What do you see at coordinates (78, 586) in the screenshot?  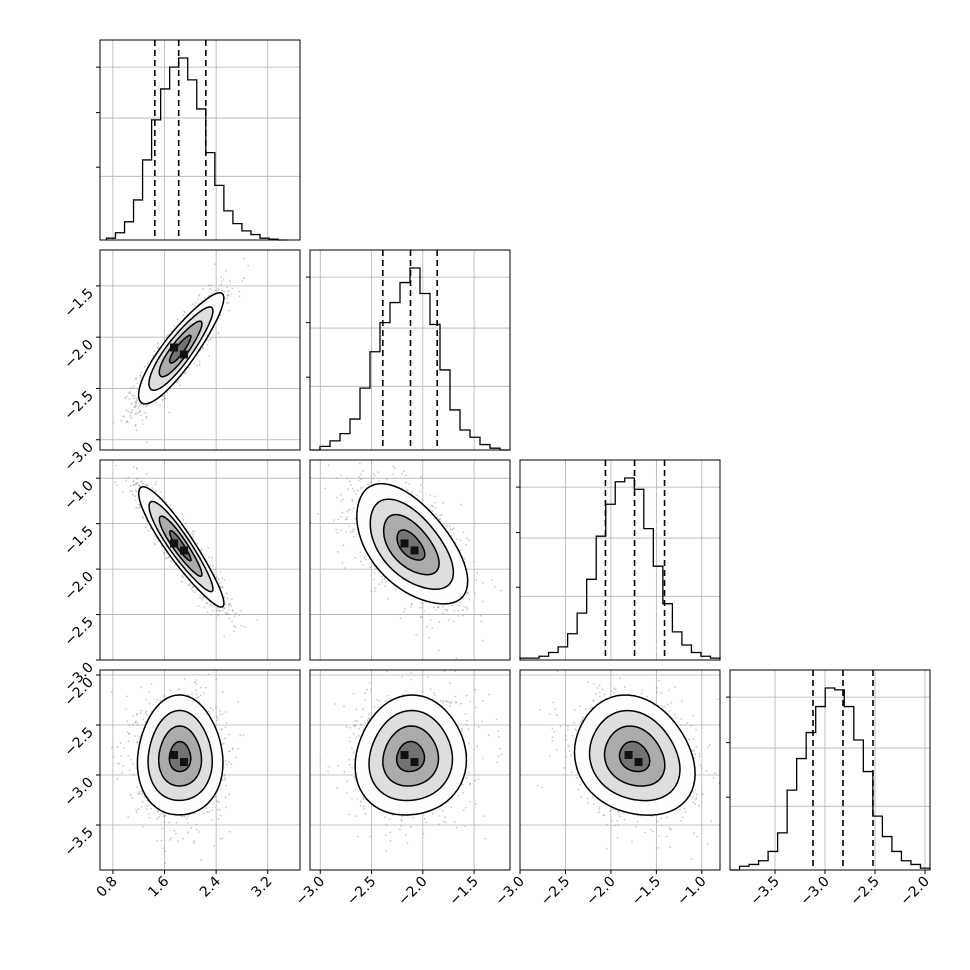 I see `y-tick-label: −2.0` at bounding box center [78, 586].